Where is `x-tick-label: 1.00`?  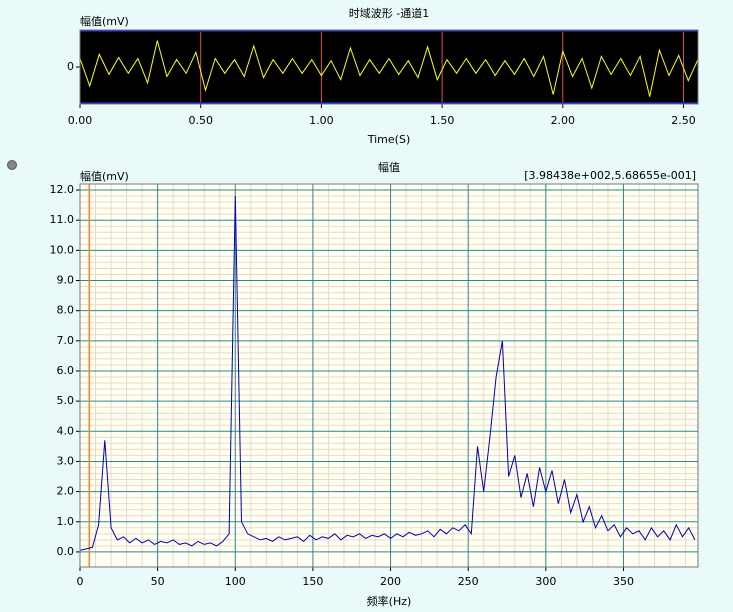
x-tick-label: 1.00 is located at coordinates (321, 120).